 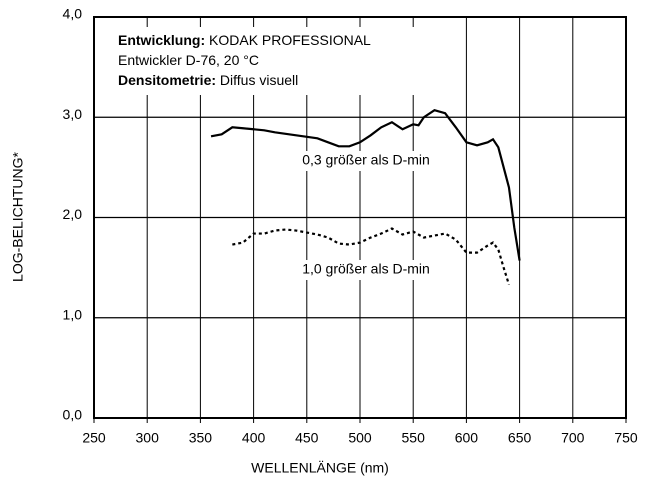 What do you see at coordinates (360, 438) in the screenshot?
I see `x-tick-label: 500` at bounding box center [360, 438].